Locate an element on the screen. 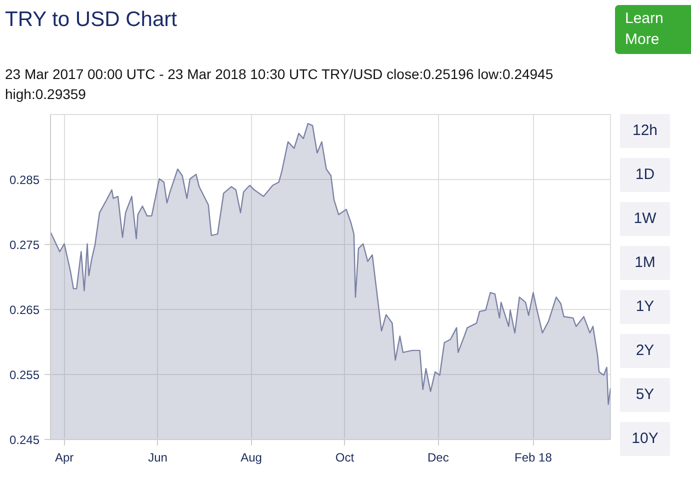 The image size is (691, 500). x-tick-label: Aug is located at coordinates (251, 457).